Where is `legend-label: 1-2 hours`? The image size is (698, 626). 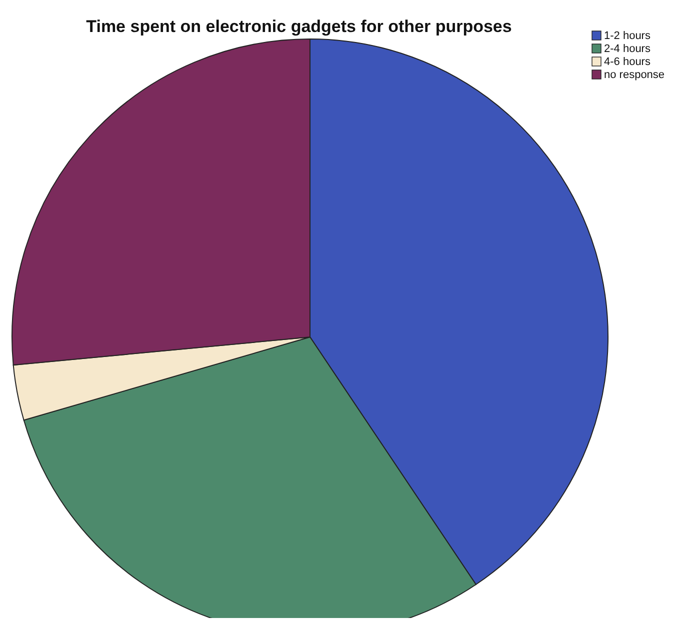
legend-label: 1-2 hours is located at coordinates (627, 36).